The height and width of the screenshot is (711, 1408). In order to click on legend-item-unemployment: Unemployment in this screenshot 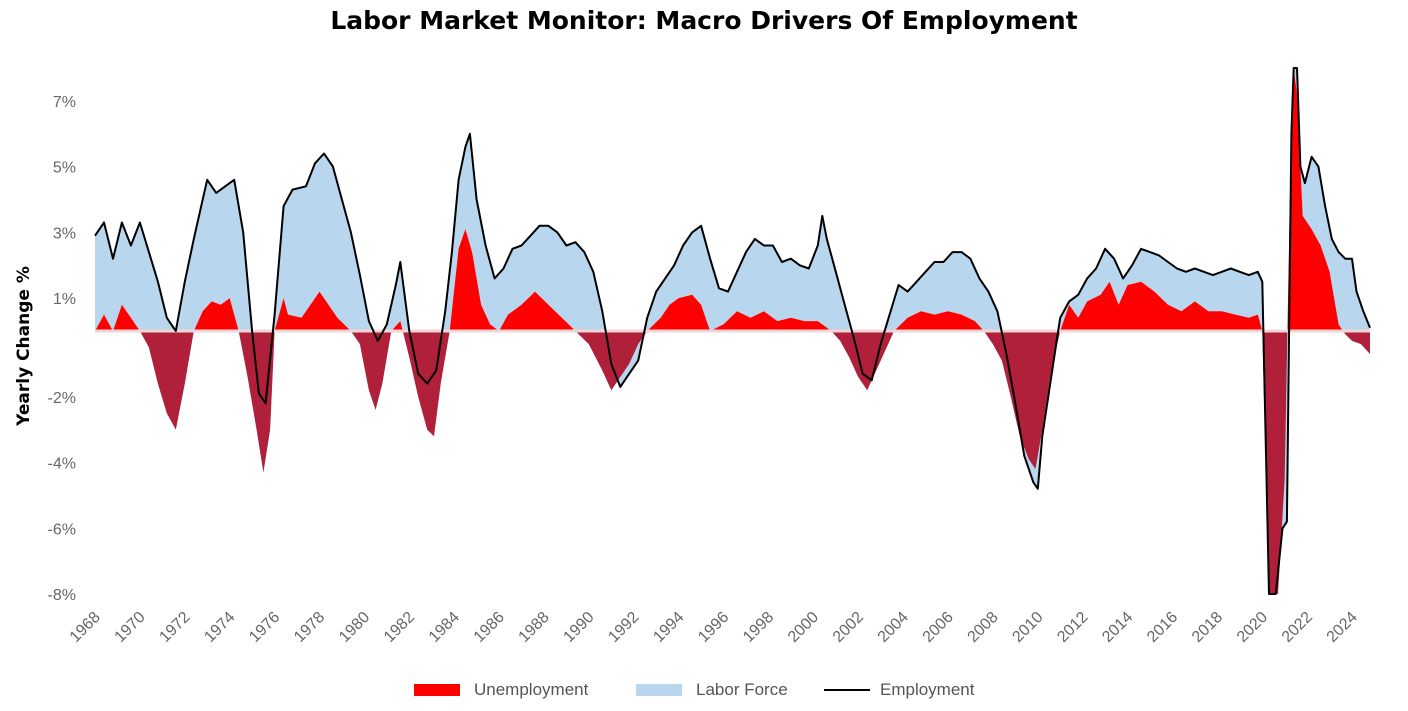, I will do `click(501, 690)`.